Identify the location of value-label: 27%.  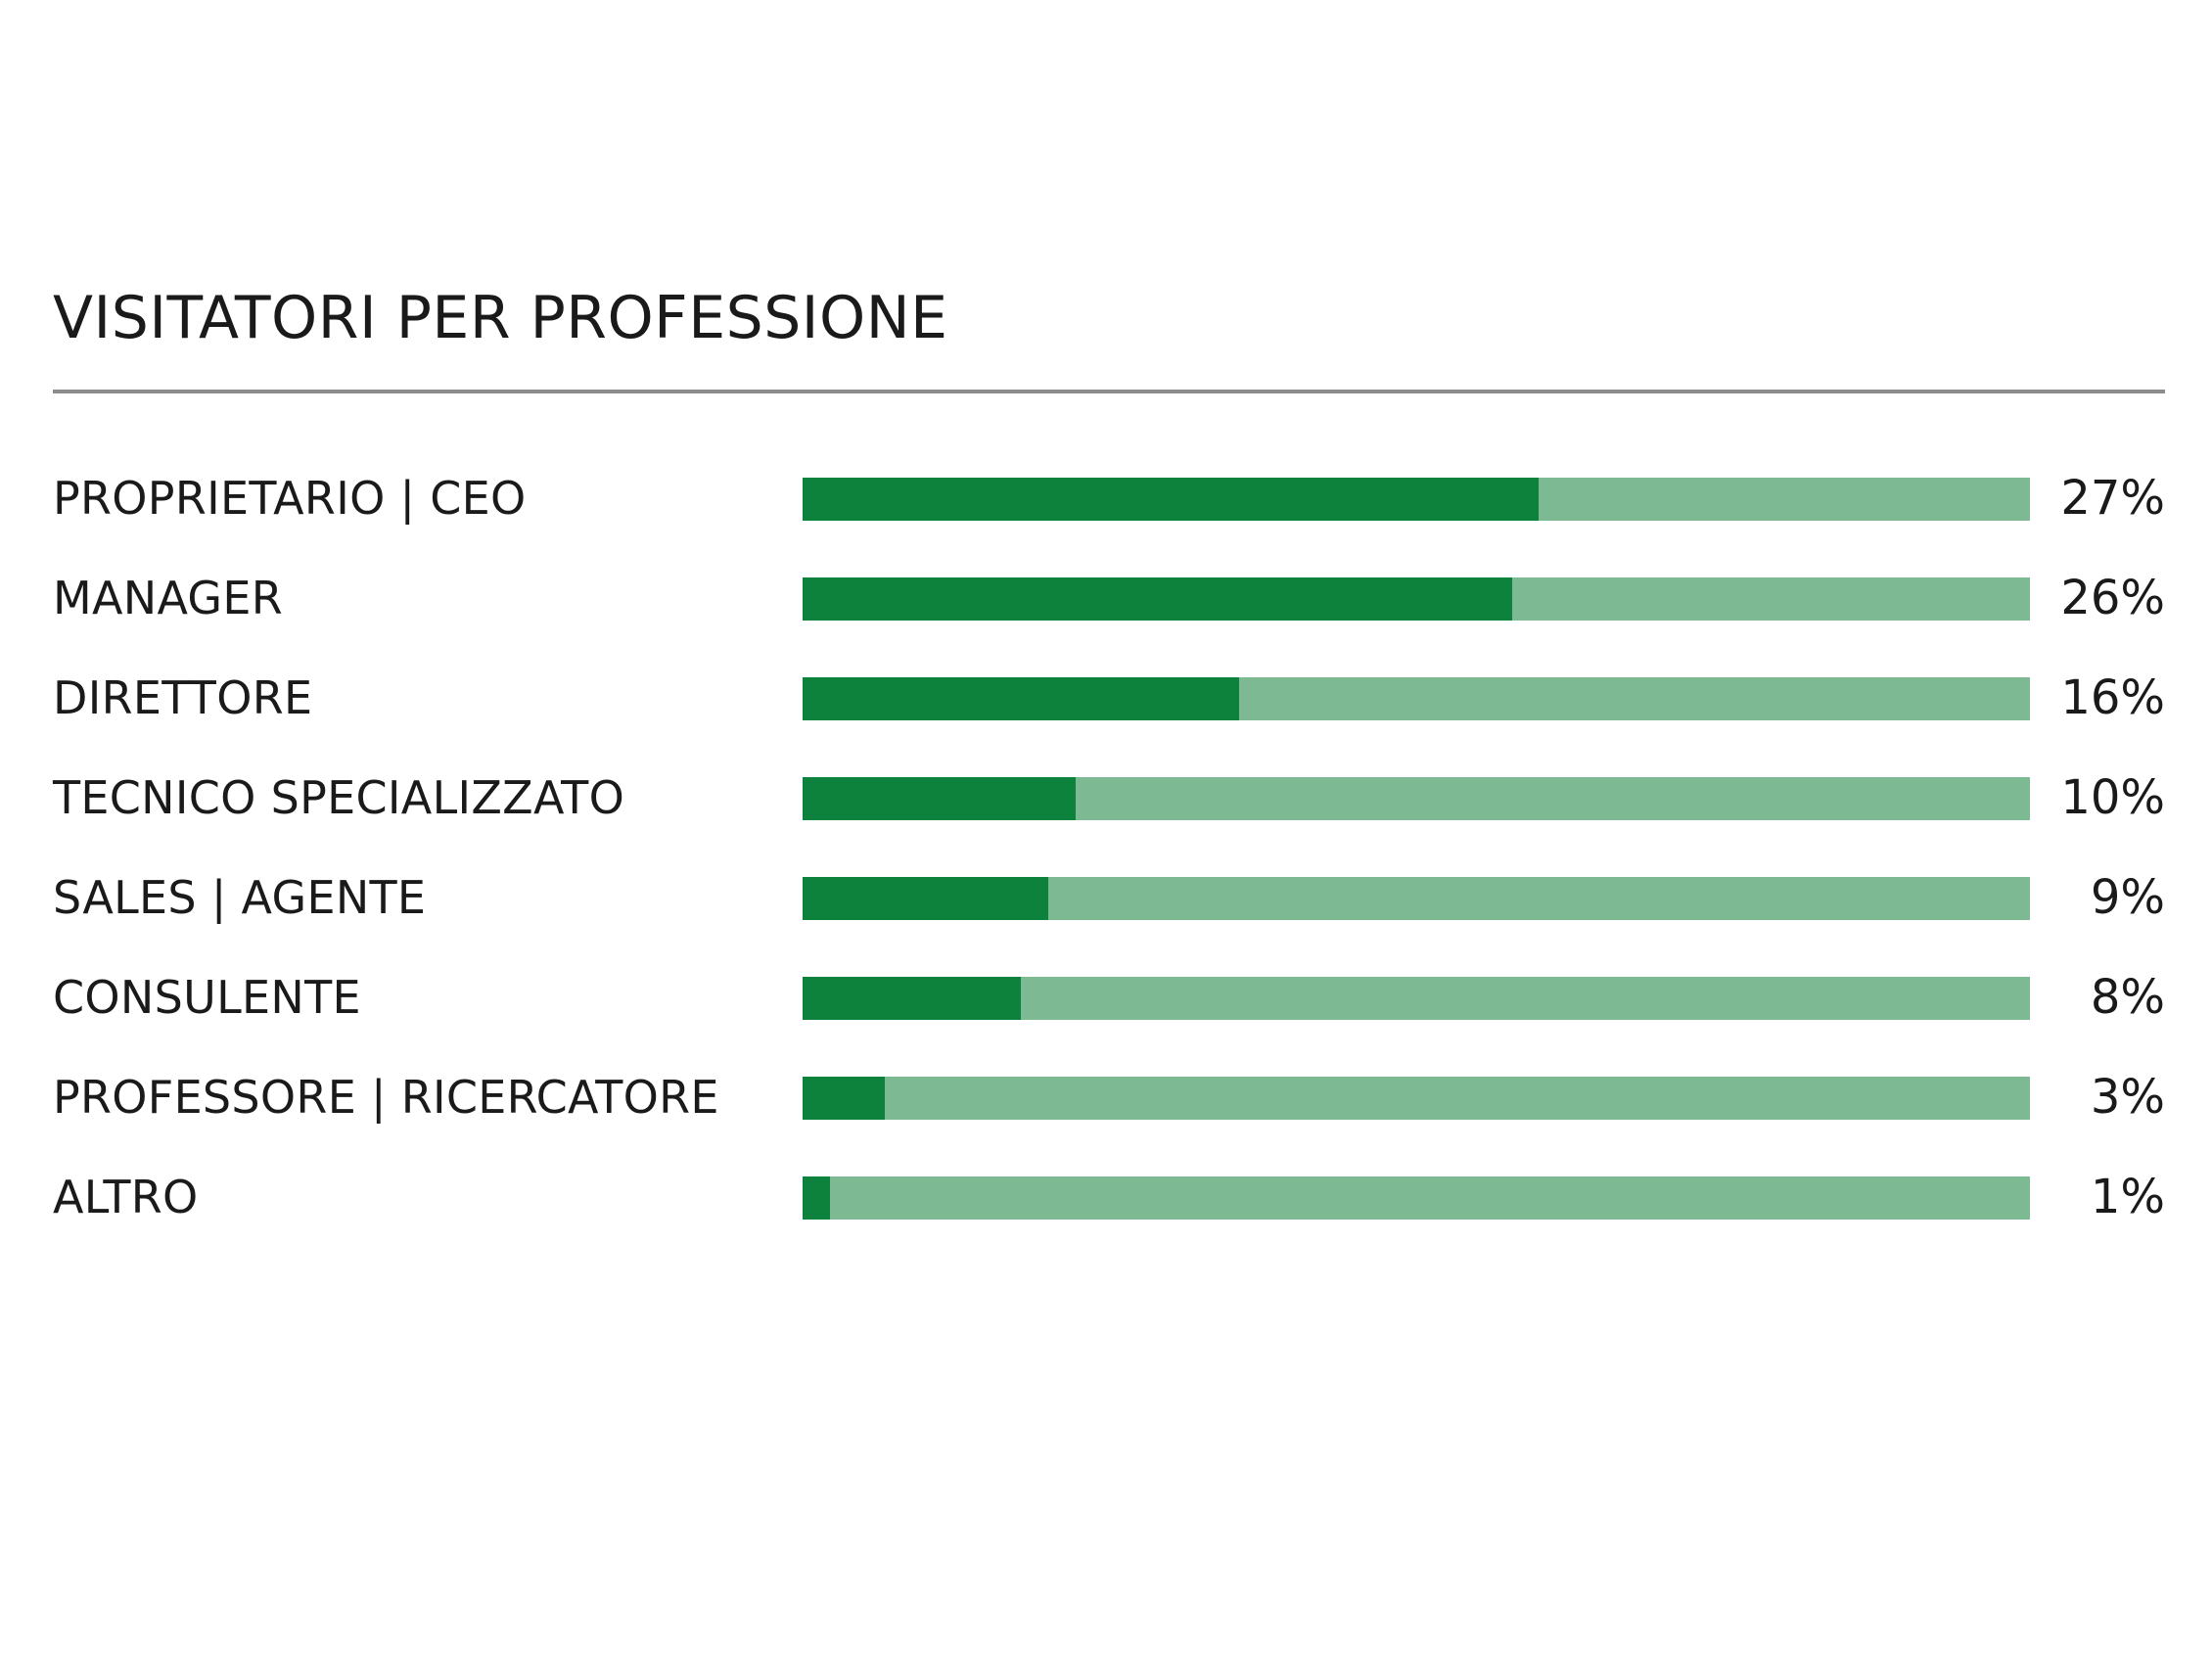
(2112, 498).